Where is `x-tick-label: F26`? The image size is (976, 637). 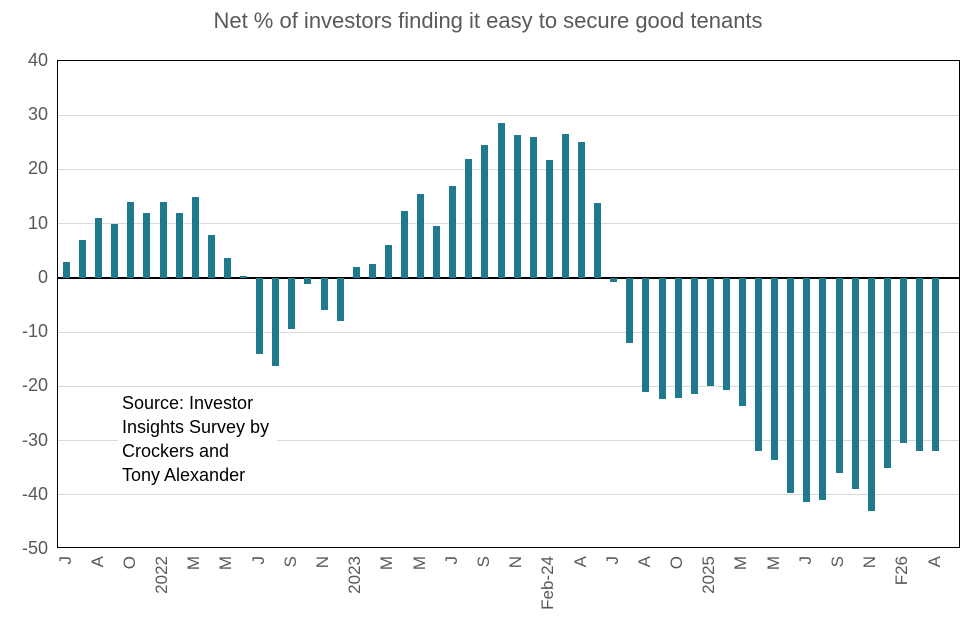
x-tick-label: F26 is located at coordinates (902, 571).